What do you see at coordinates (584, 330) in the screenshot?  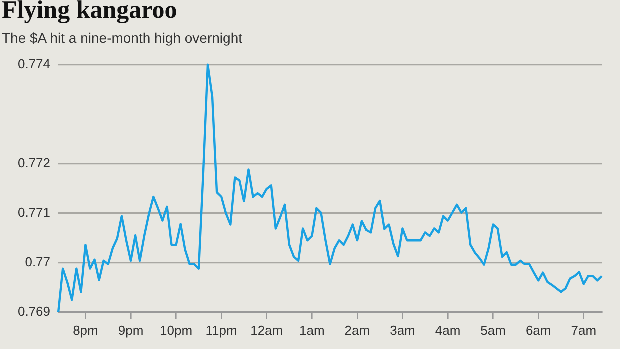 I see `x-tick-label: 7am` at bounding box center [584, 330].